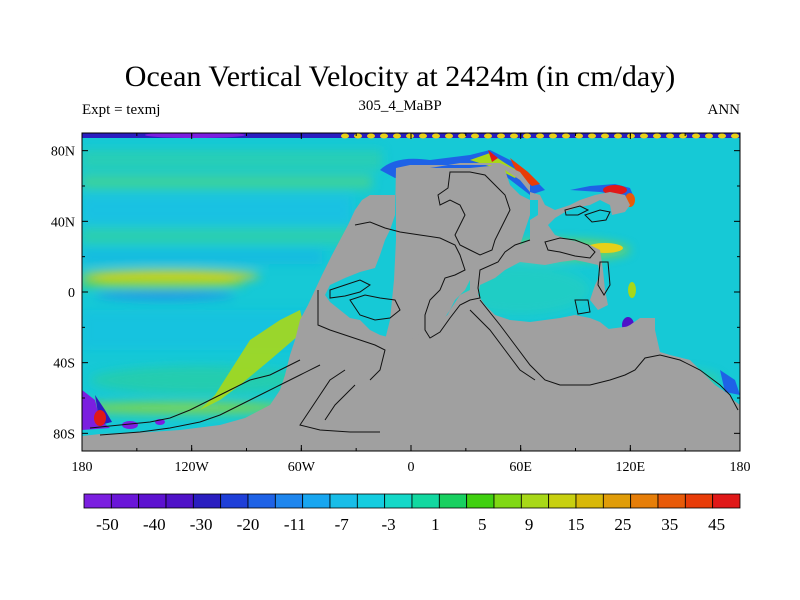 The width and height of the screenshot is (800, 600). What do you see at coordinates (107, 524) in the screenshot?
I see `colorbar-label: -50` at bounding box center [107, 524].